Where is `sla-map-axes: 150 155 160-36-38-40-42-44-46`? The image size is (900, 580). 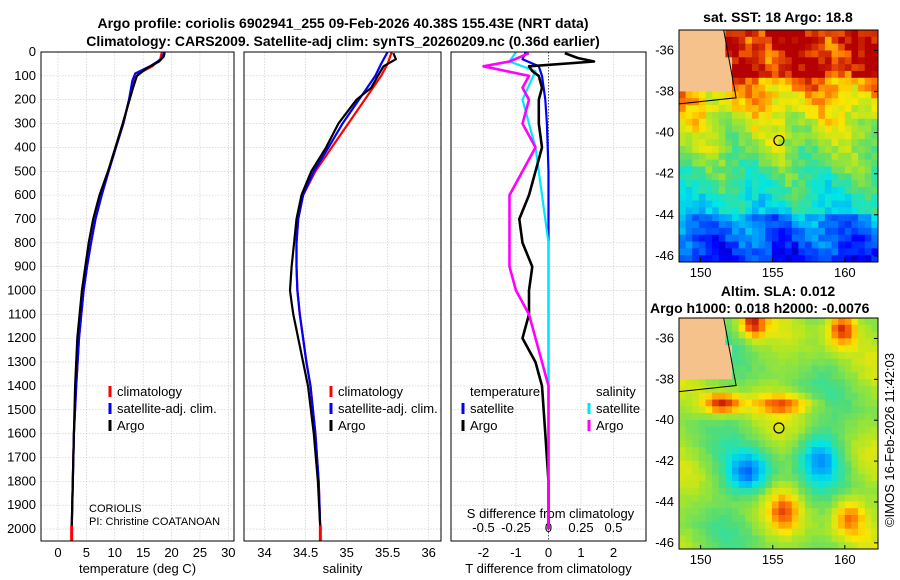
sla-map-axes: 150 155 160-36-38-40-42-44-46 is located at coordinates (766, 448).